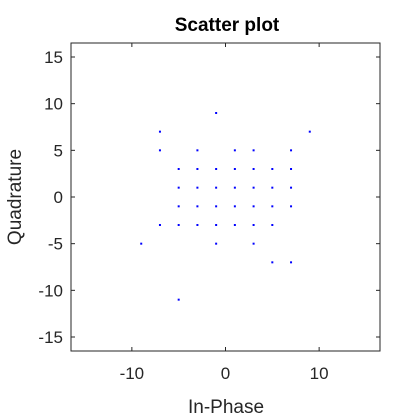 This screenshot has width=420, height=420. I want to click on x-axis-label: In-Phase, so click(226, 407).